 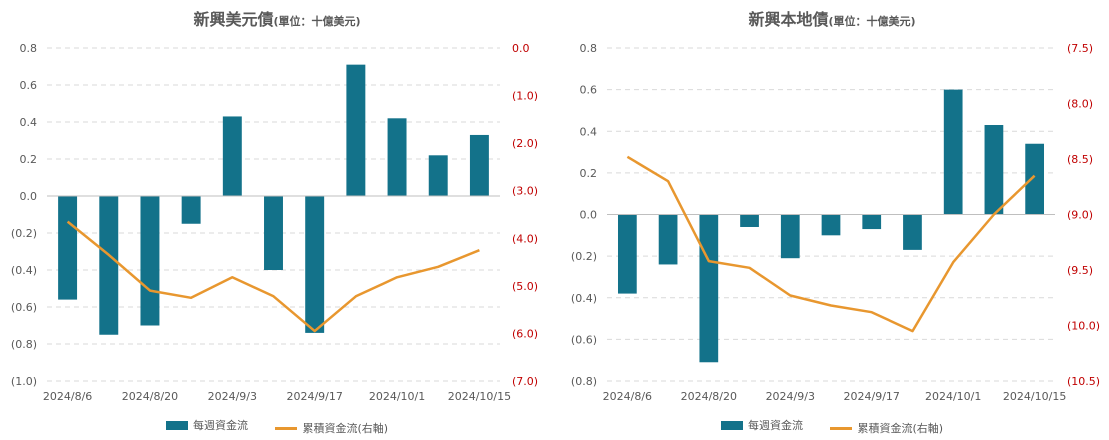 What do you see at coordinates (24, 381) in the screenshot?
I see `left-axis-tick-label: (1.0)` at bounding box center [24, 381].